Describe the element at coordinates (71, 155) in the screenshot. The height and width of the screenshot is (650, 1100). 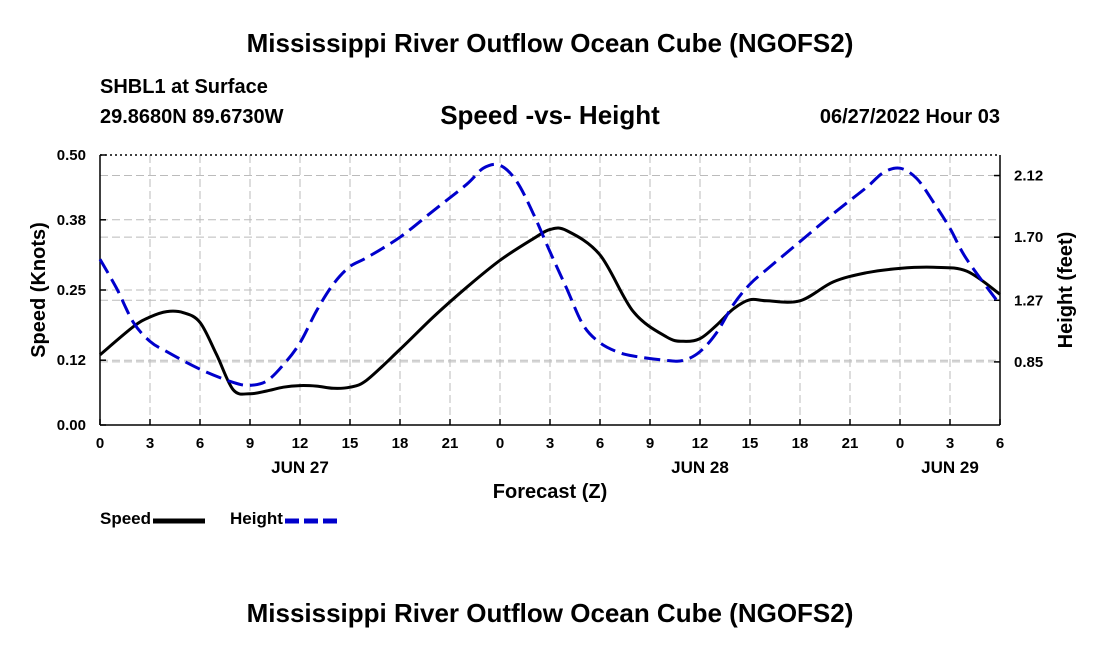
I see `y-left-tick-label: 0.50` at that location.